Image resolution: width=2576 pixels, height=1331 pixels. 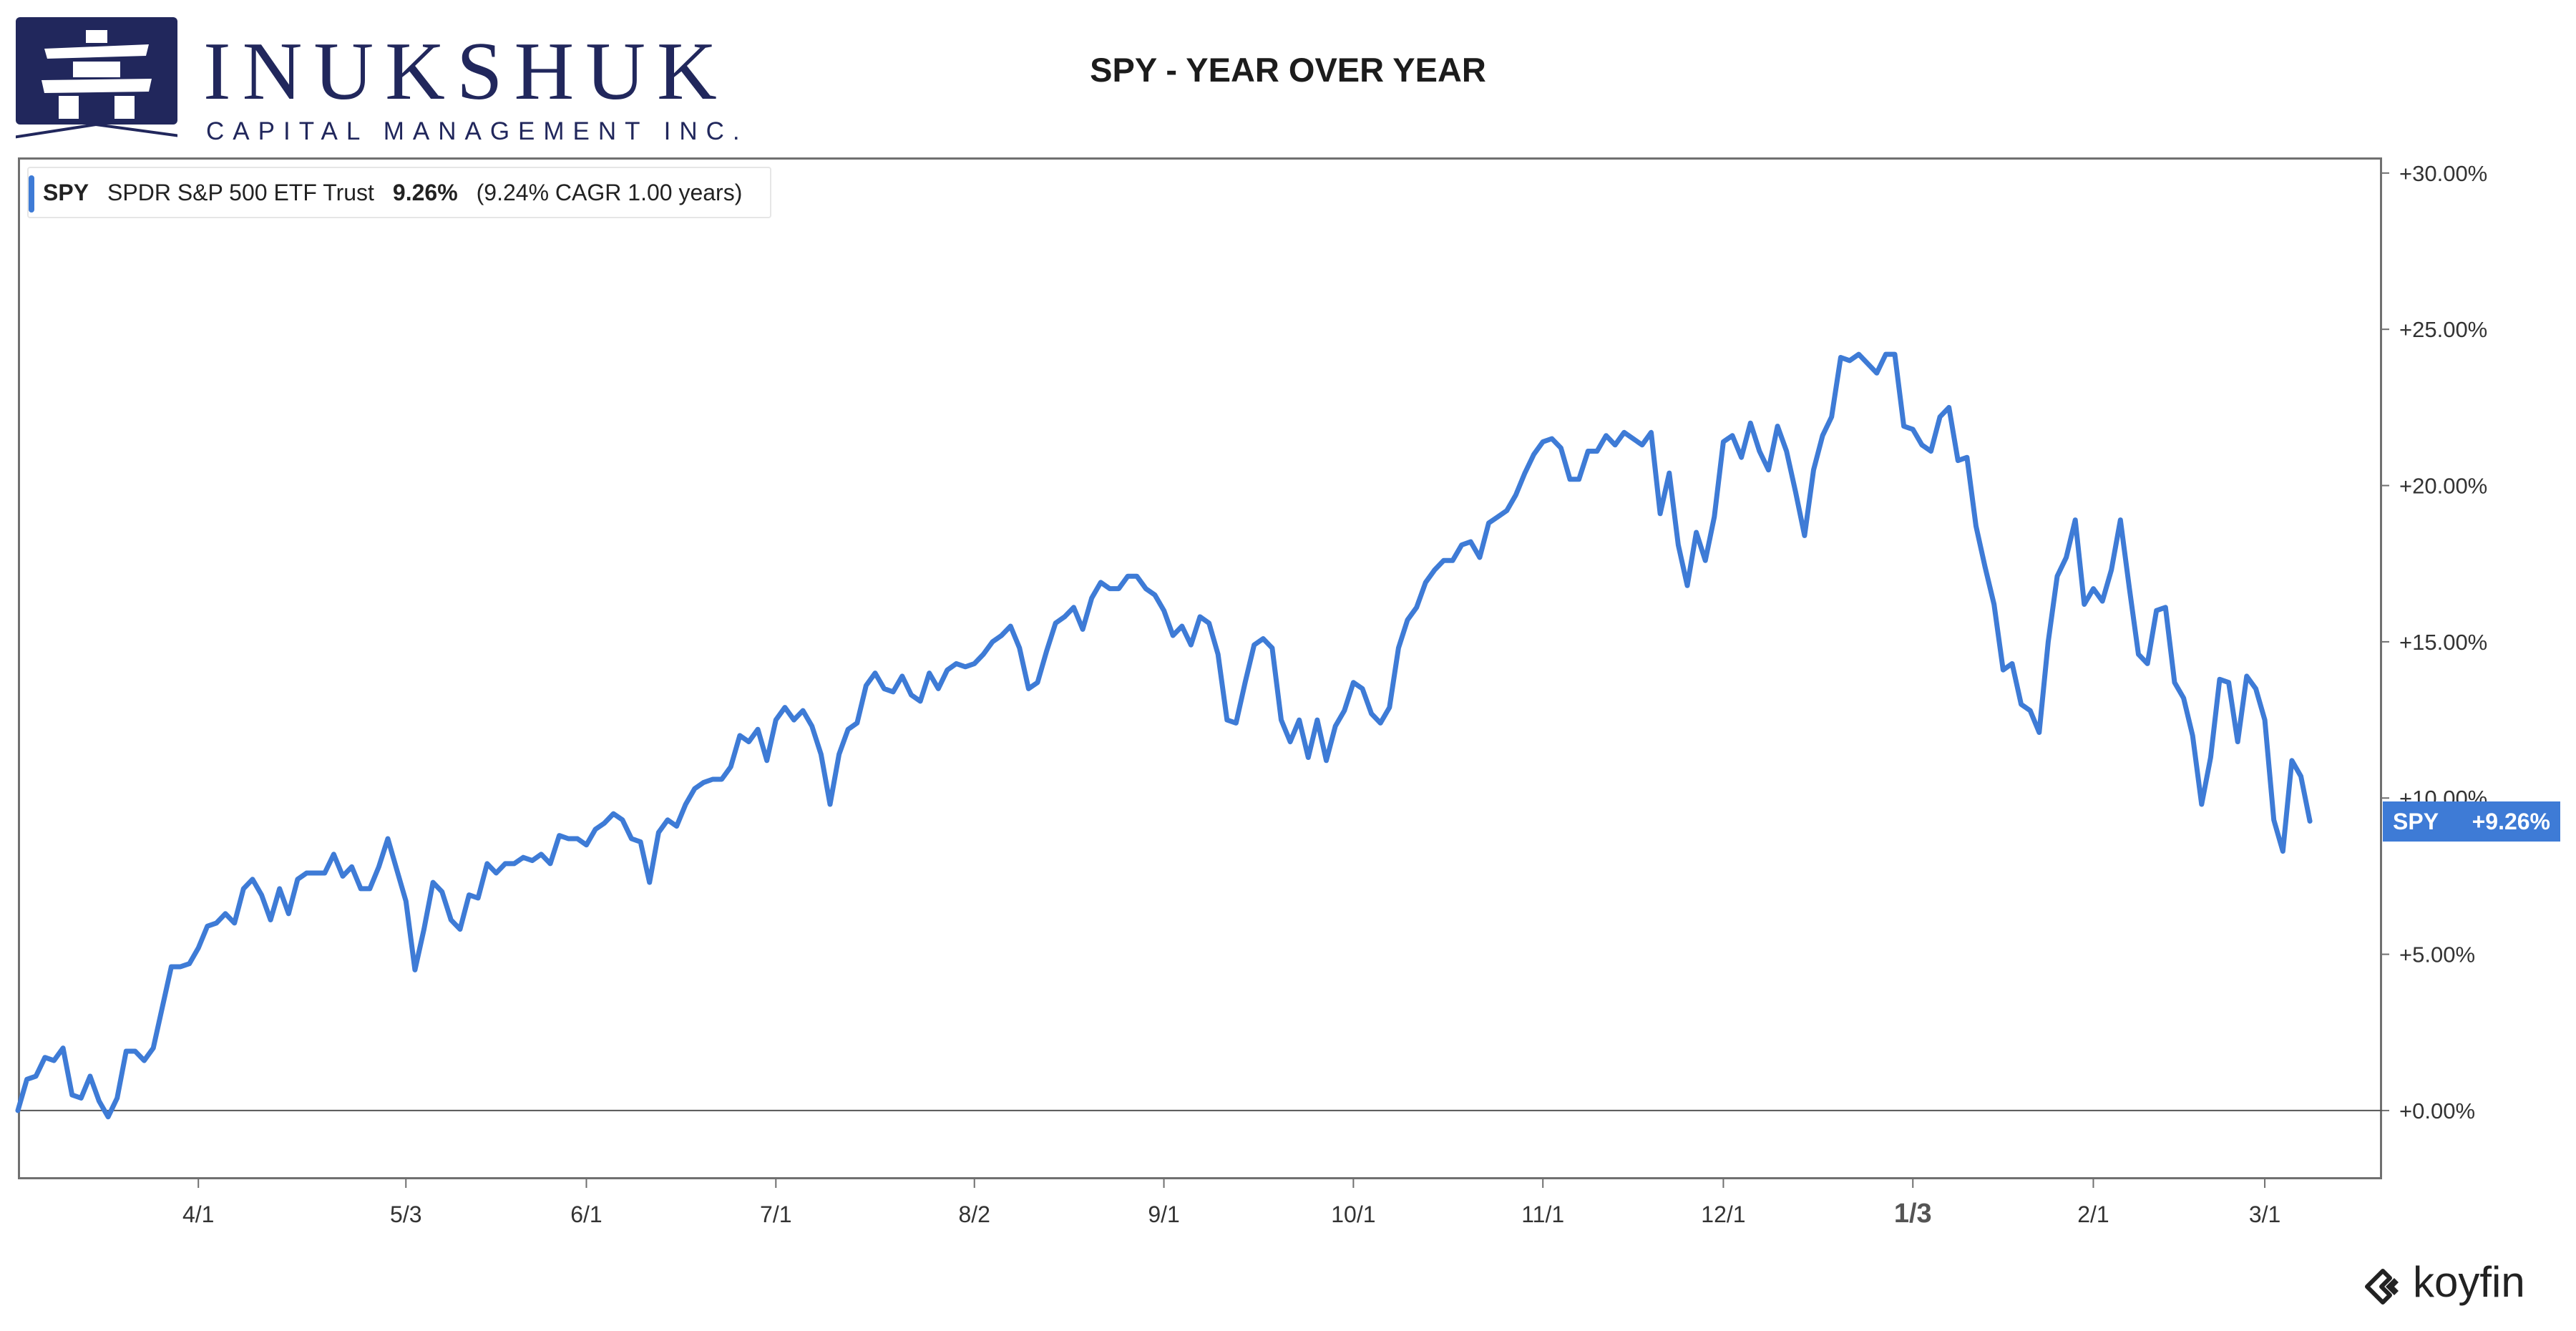 I want to click on x-tick-label: 7/1, so click(x=775, y=1214).